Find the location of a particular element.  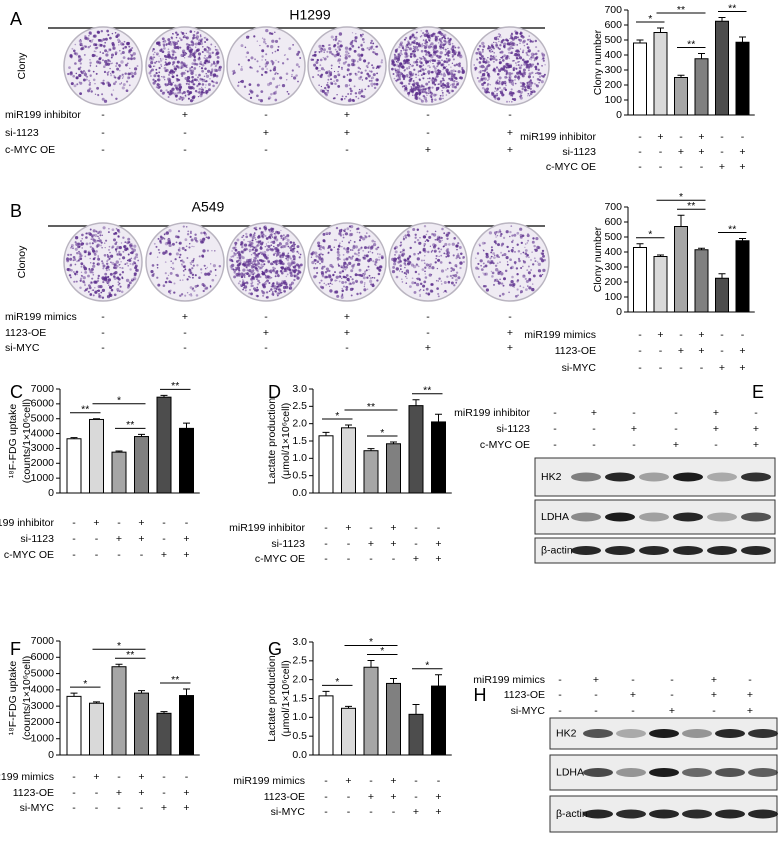

colony-dish is located at coordinates (266, 262).